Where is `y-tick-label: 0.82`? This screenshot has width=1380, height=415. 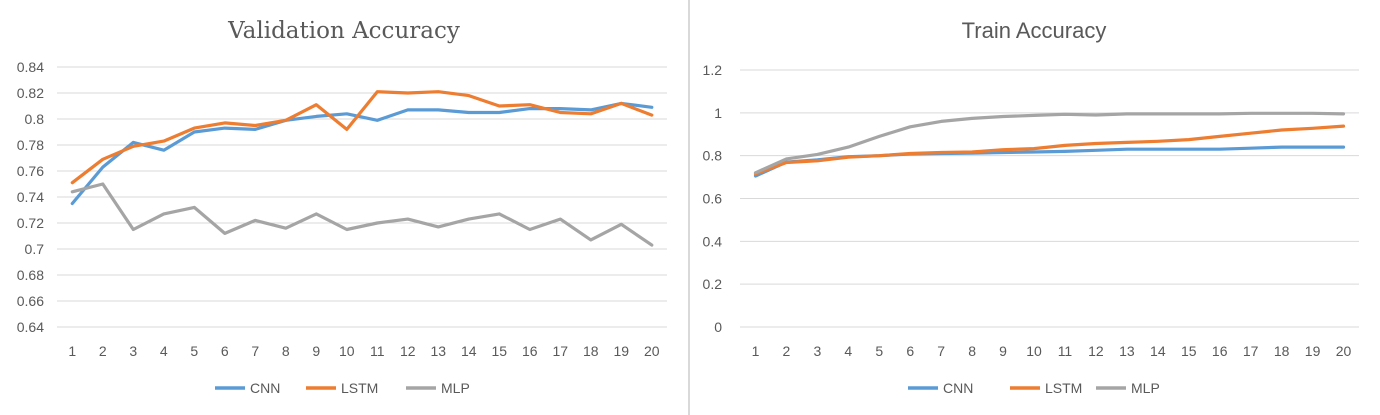
y-tick-label: 0.82 is located at coordinates (30, 93).